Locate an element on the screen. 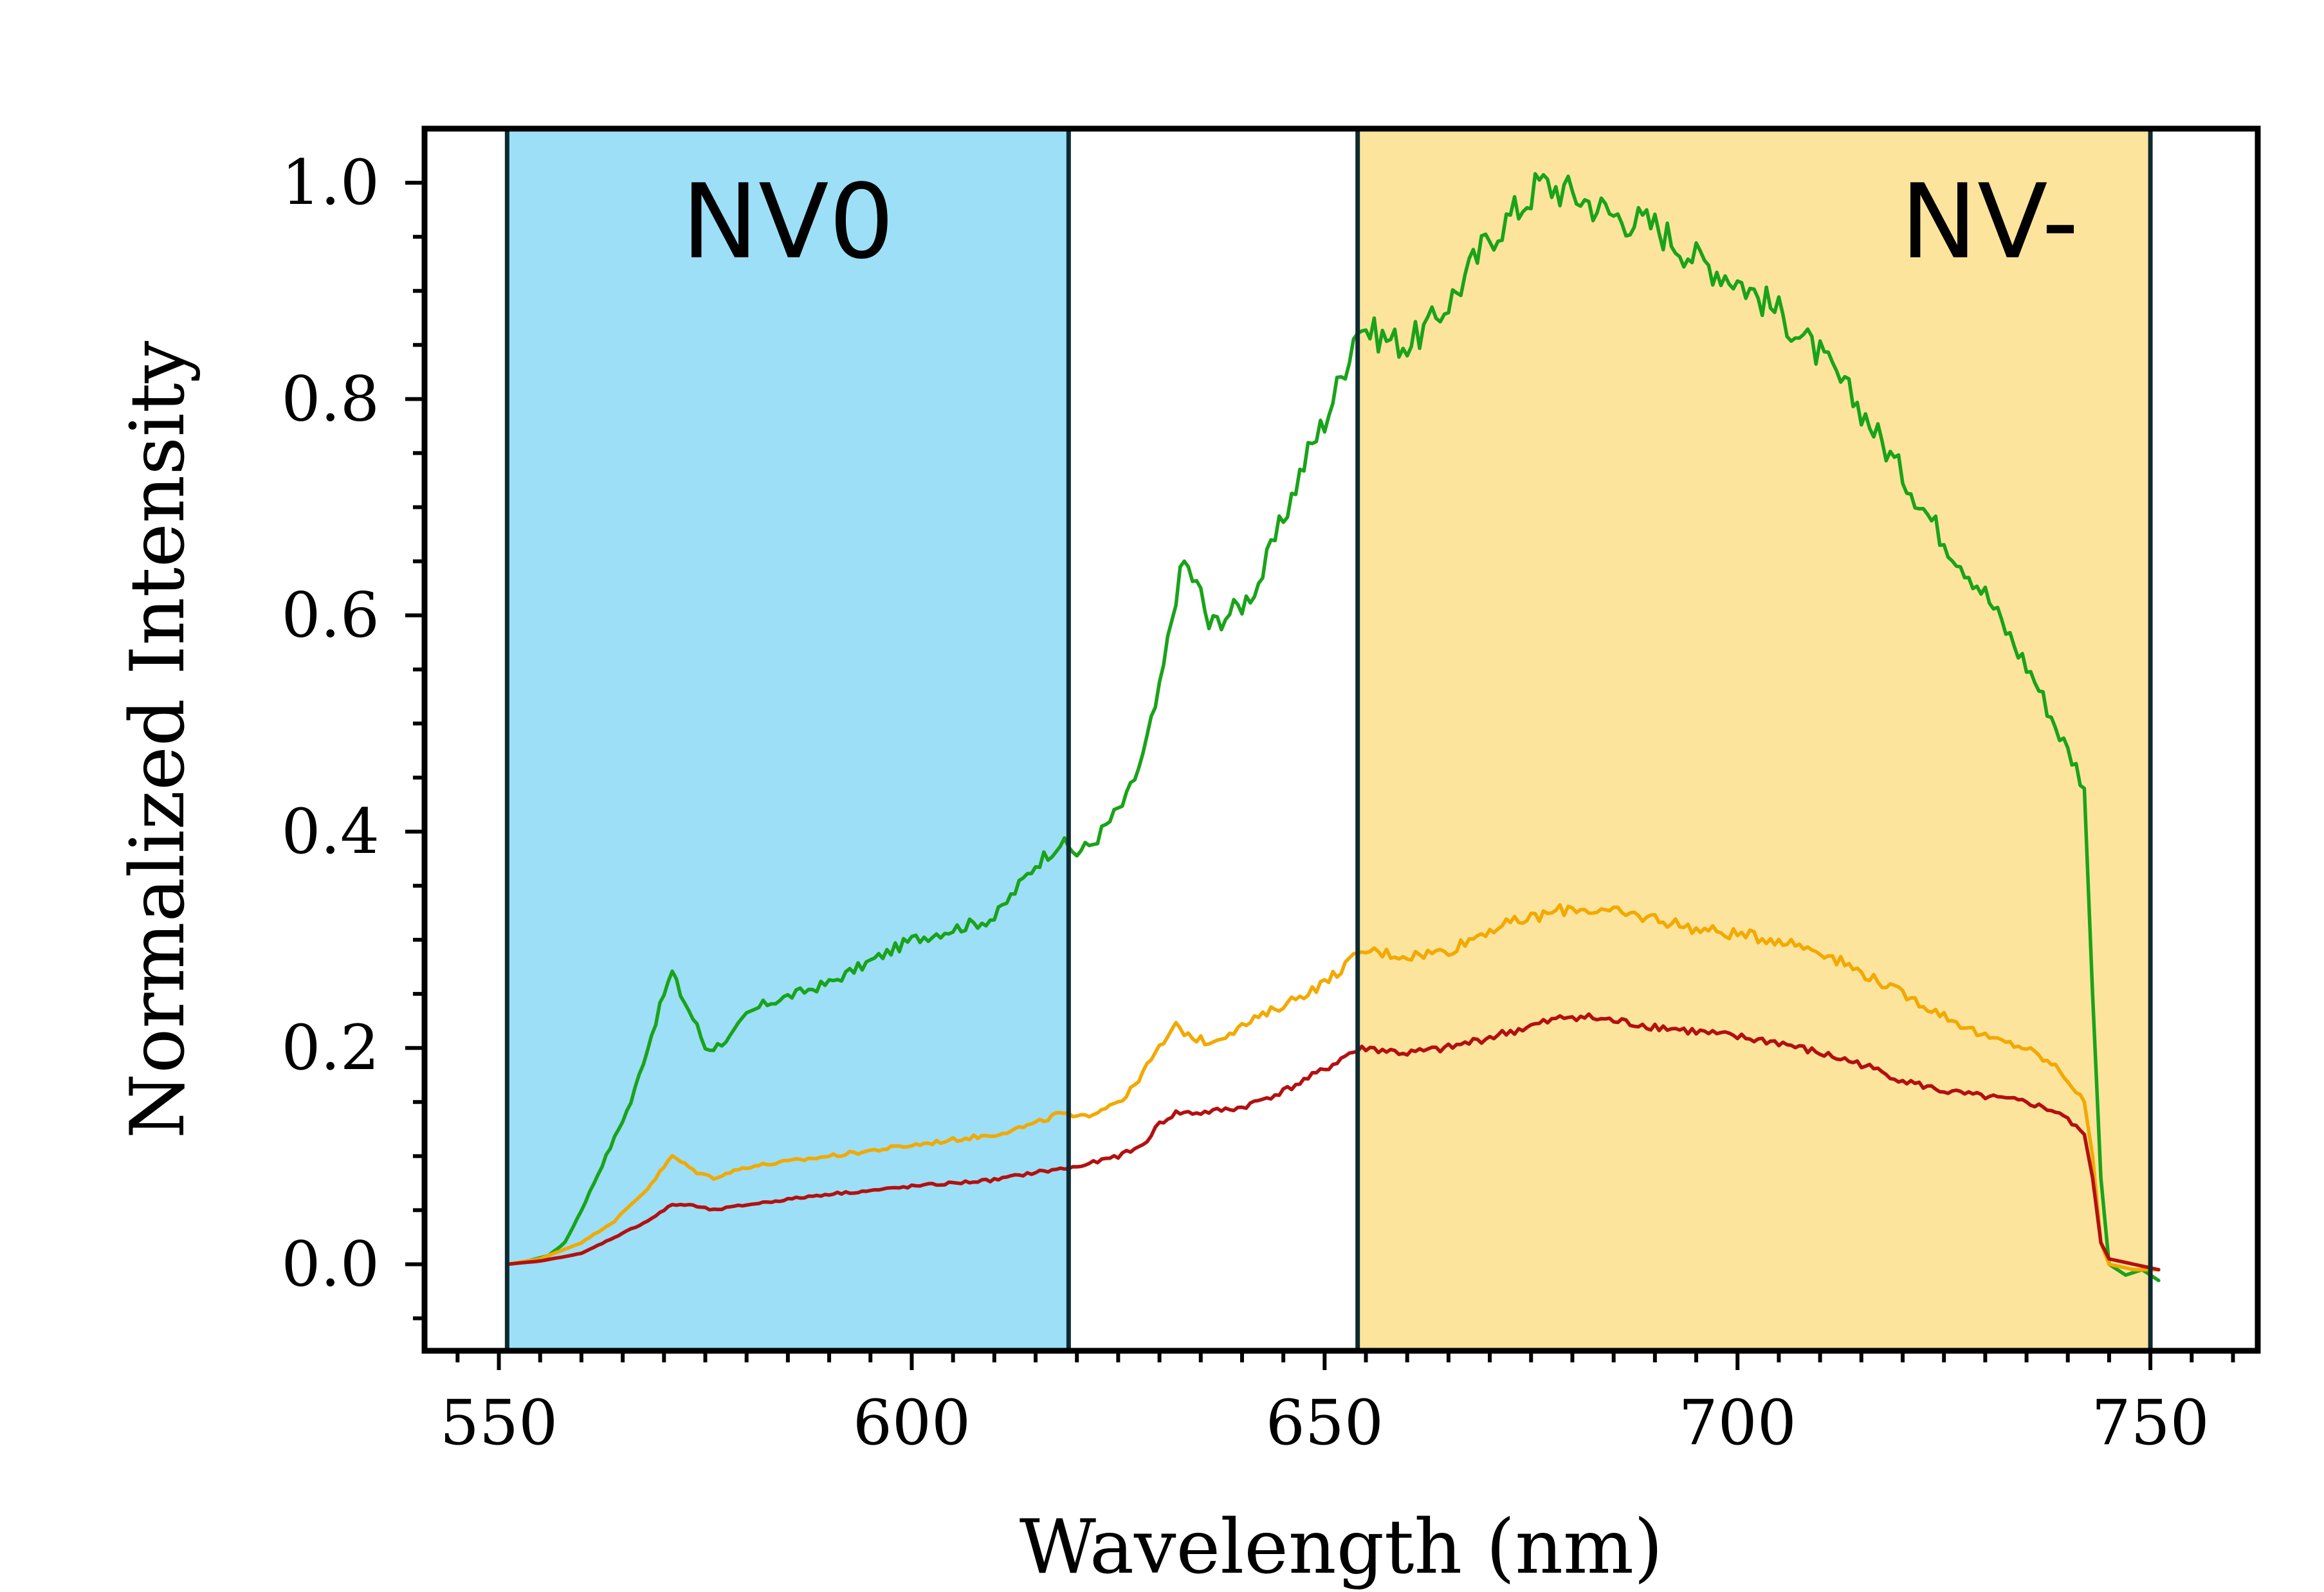 Image resolution: width=2324 pixels, height=1592 pixels. band-label-nv: NV- is located at coordinates (1989, 221).